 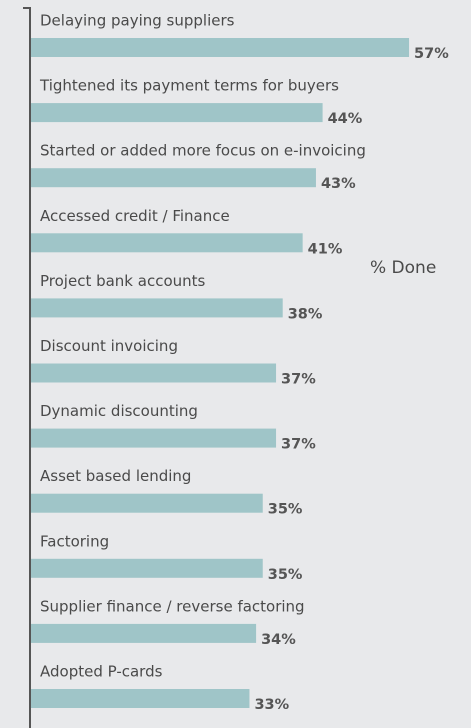 I want to click on category-label: Delaying paying suppliers, so click(x=137, y=21).